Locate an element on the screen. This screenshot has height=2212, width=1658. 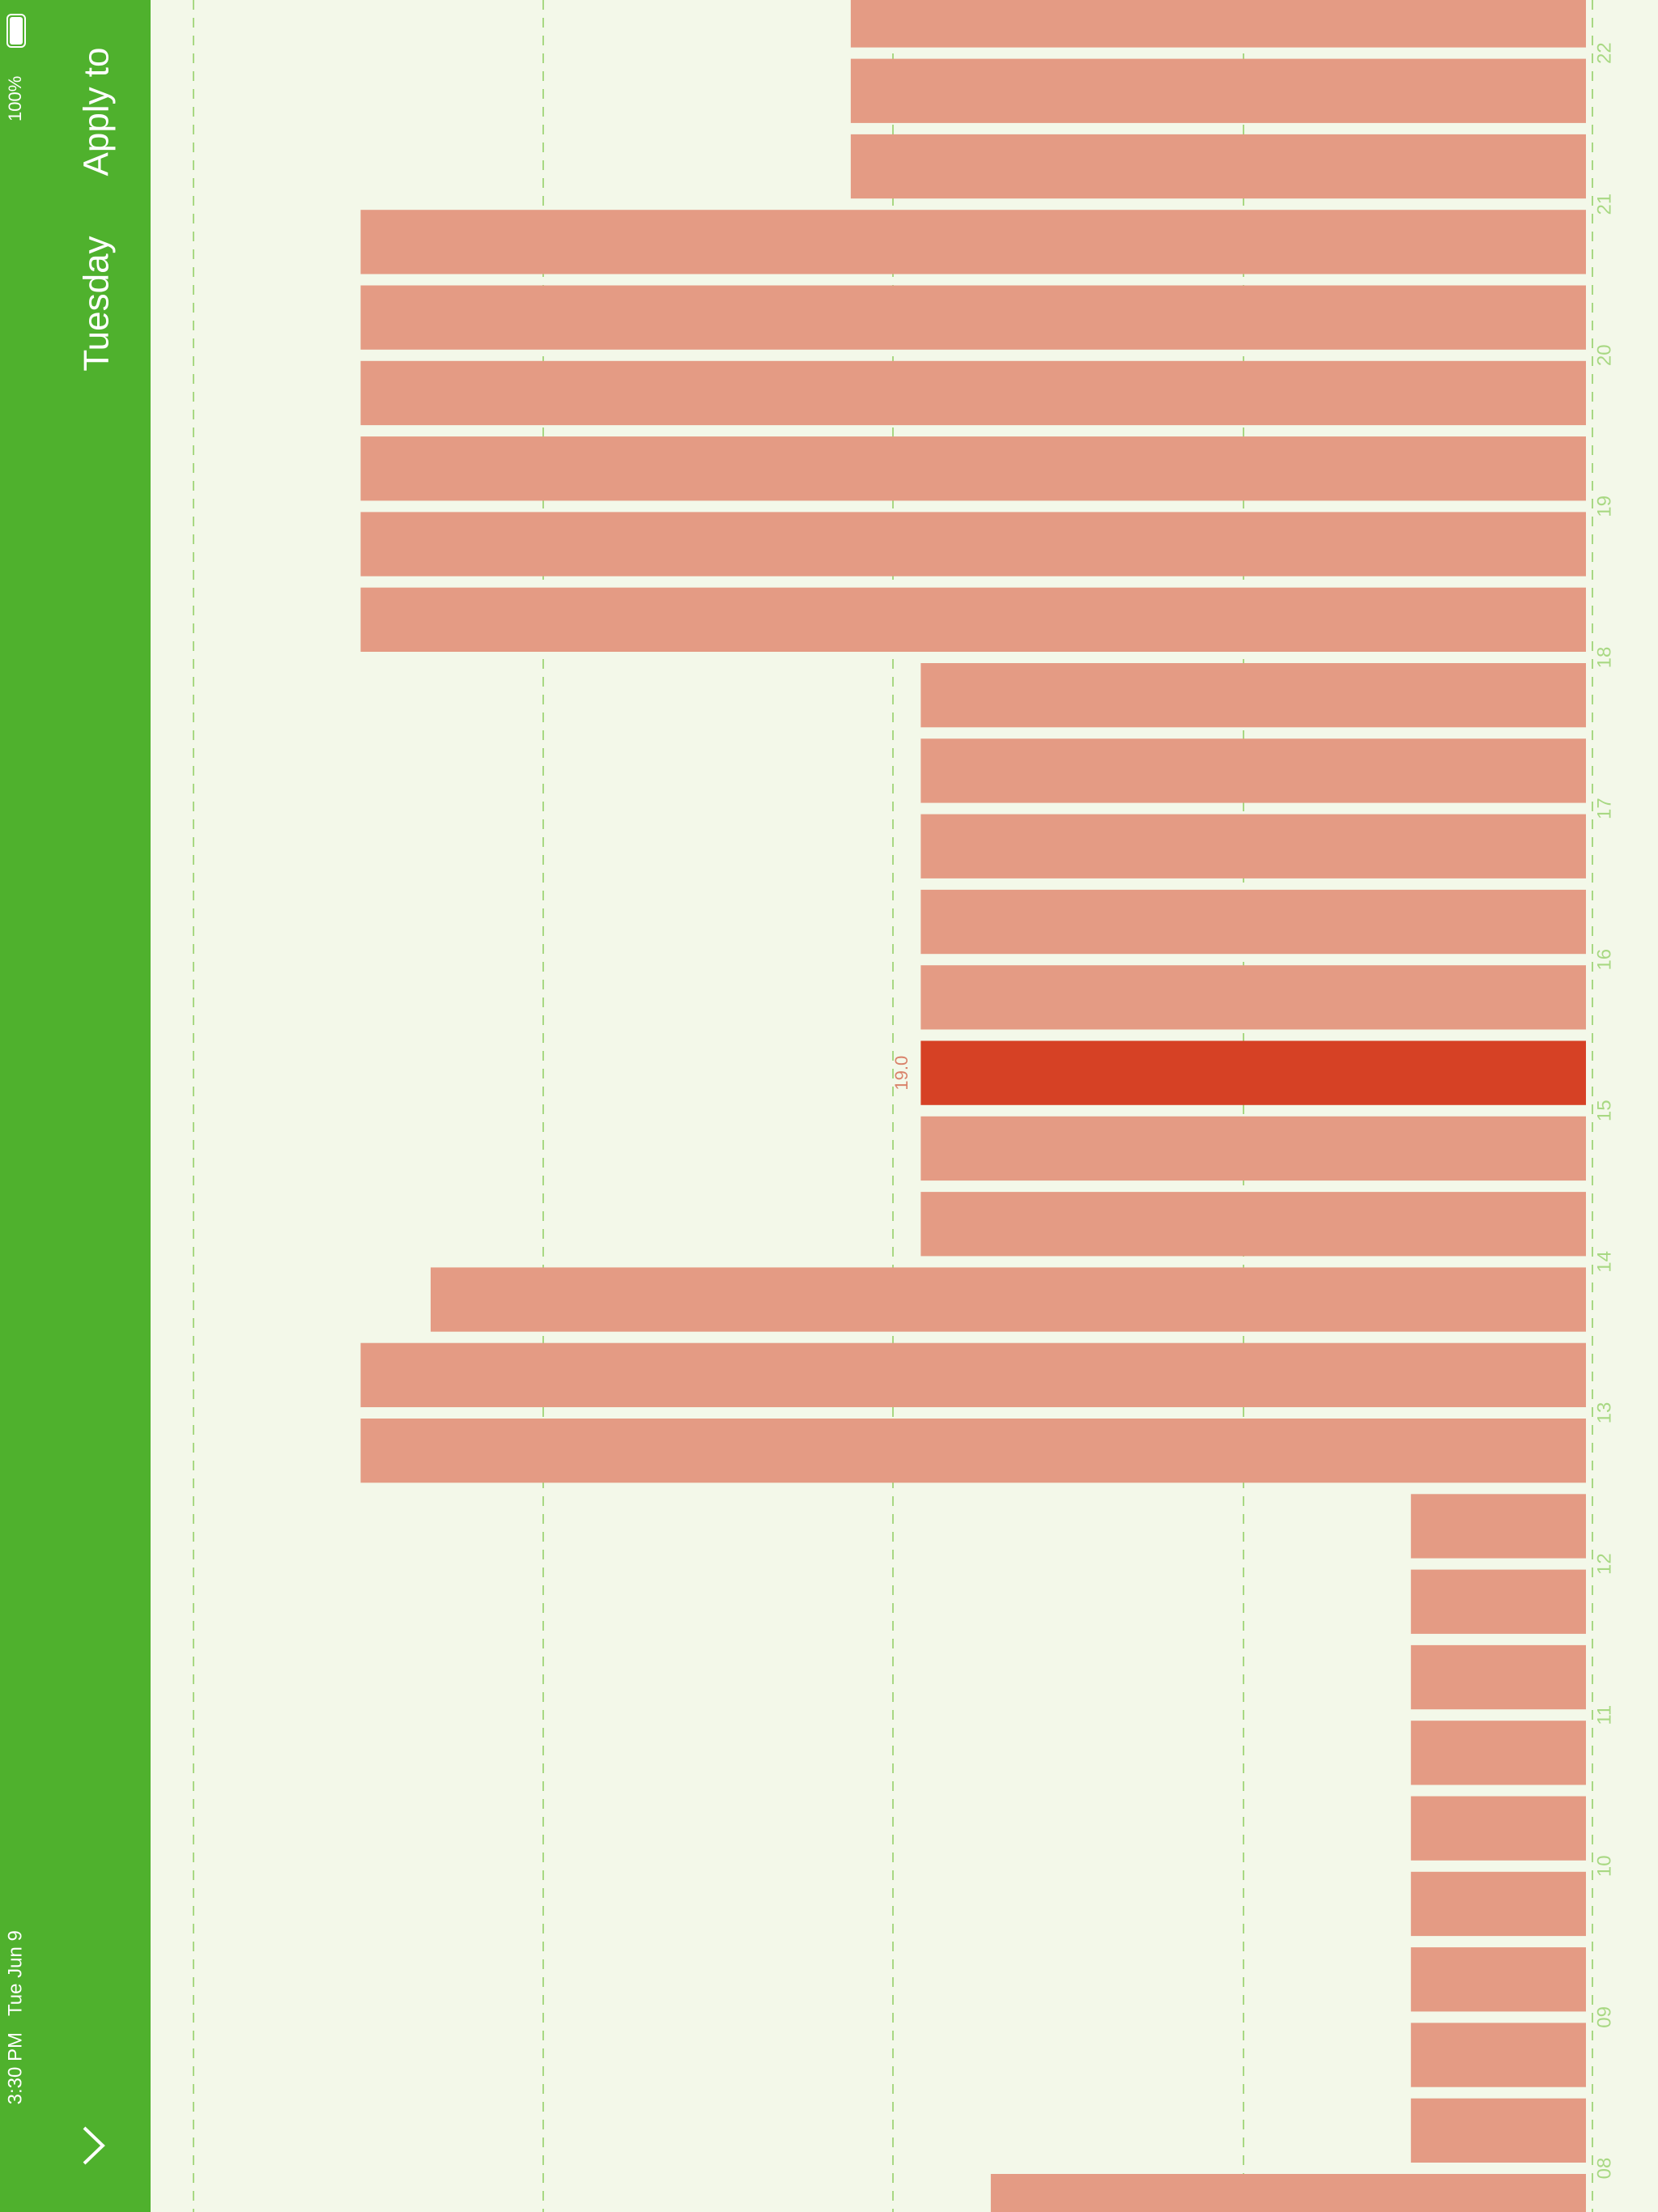
hour-label: 16 is located at coordinates (1604, 960).